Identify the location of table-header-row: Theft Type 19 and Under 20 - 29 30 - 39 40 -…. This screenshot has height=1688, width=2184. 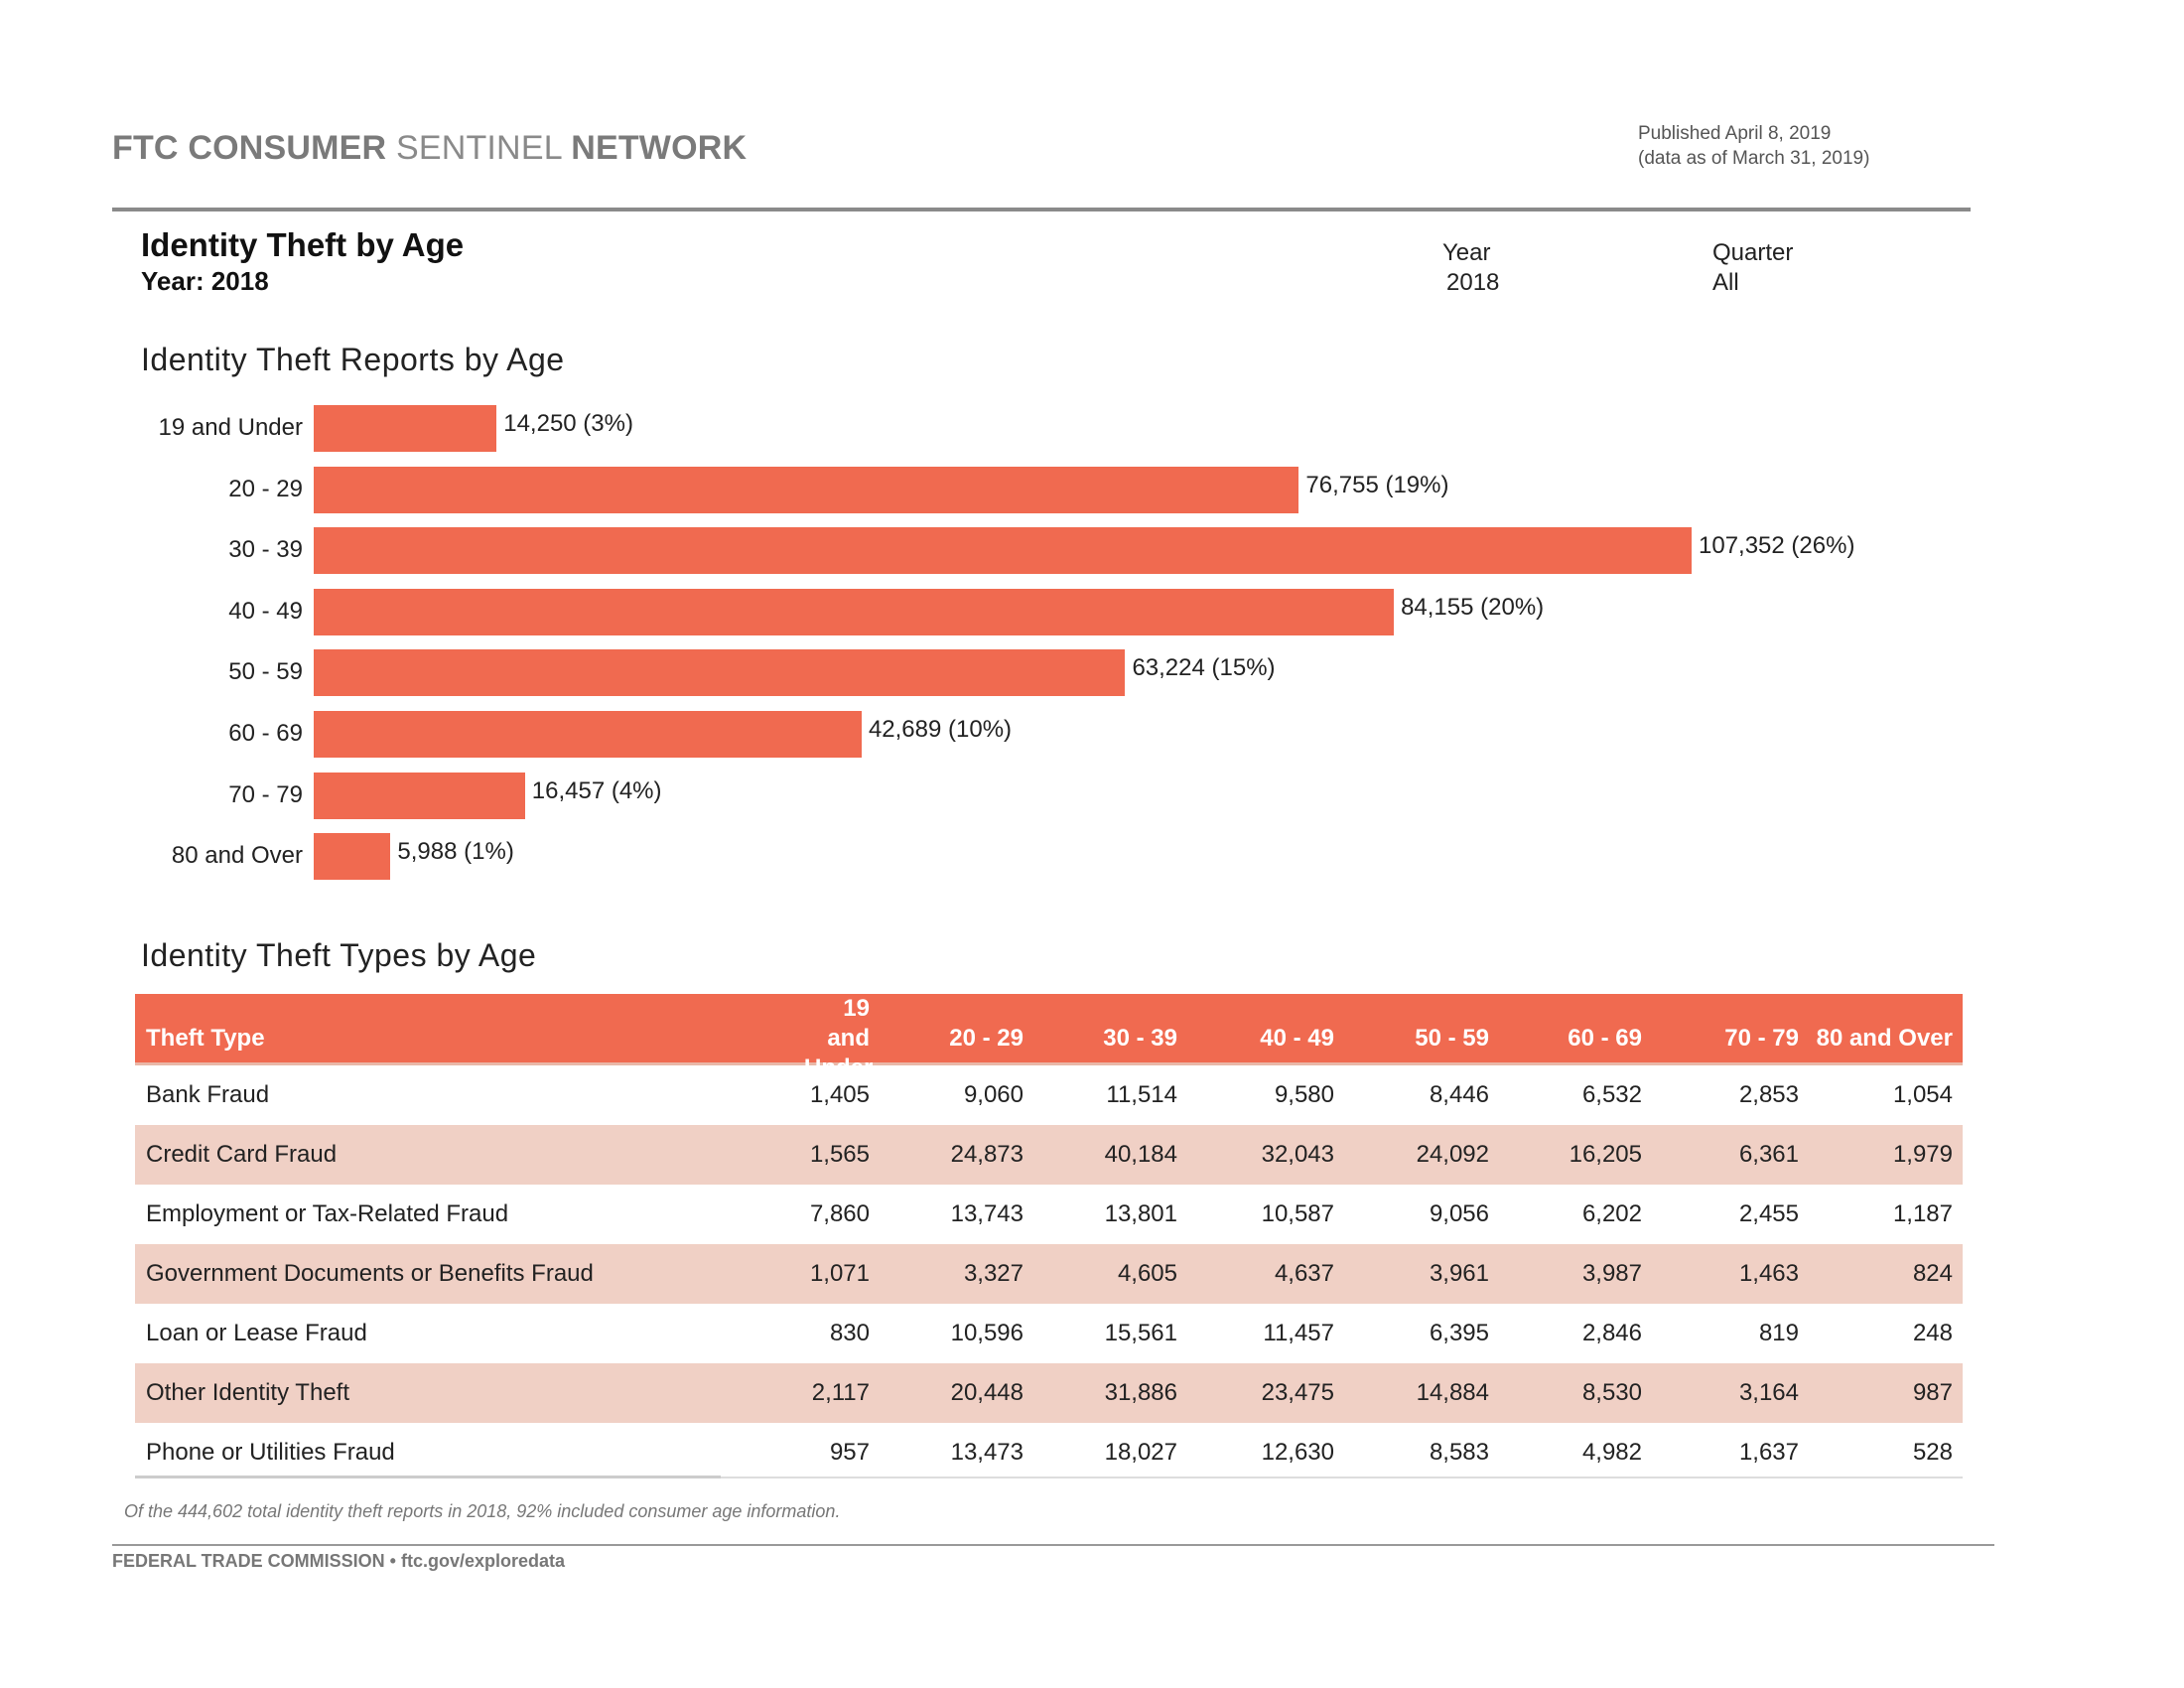
(1049, 1037).